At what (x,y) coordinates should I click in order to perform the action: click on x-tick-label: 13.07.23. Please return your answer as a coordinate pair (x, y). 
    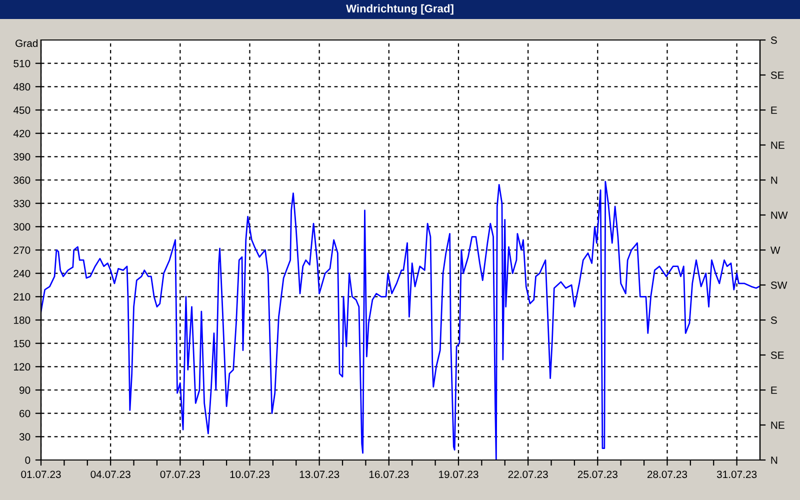
    Looking at the image, I should click on (320, 474).